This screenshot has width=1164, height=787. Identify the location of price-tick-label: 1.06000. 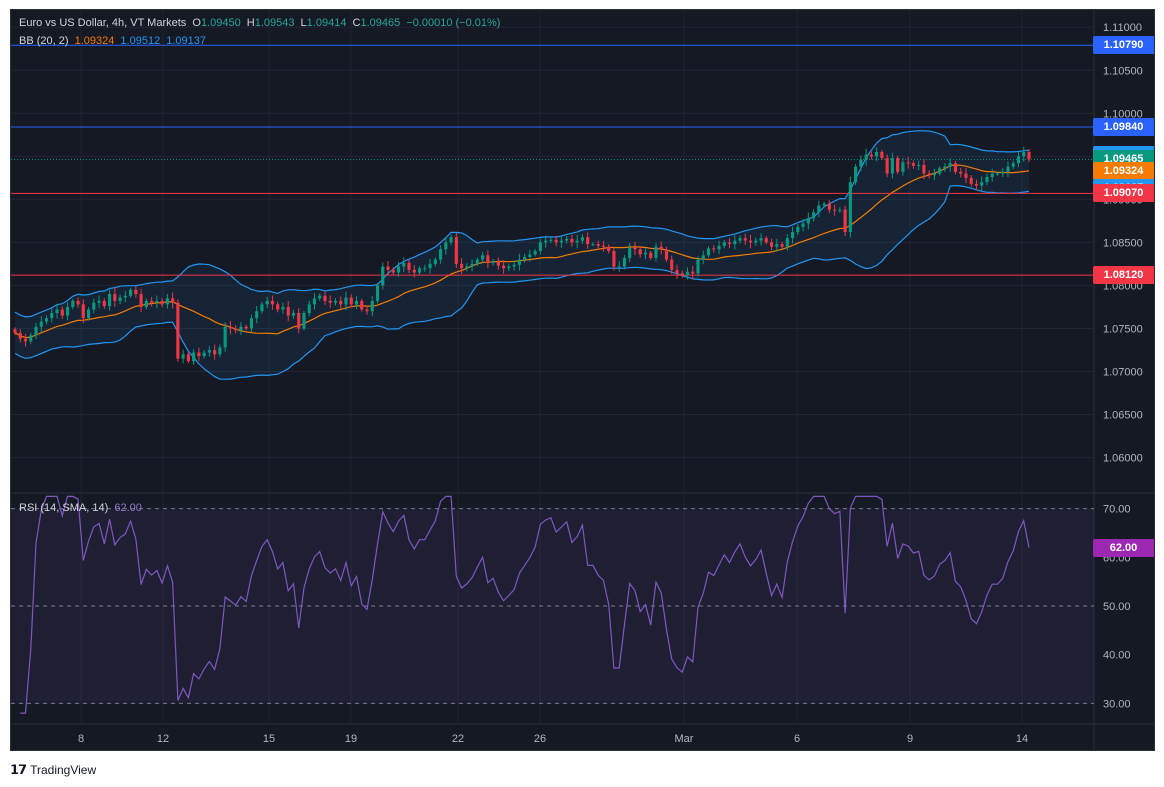
(1123, 459).